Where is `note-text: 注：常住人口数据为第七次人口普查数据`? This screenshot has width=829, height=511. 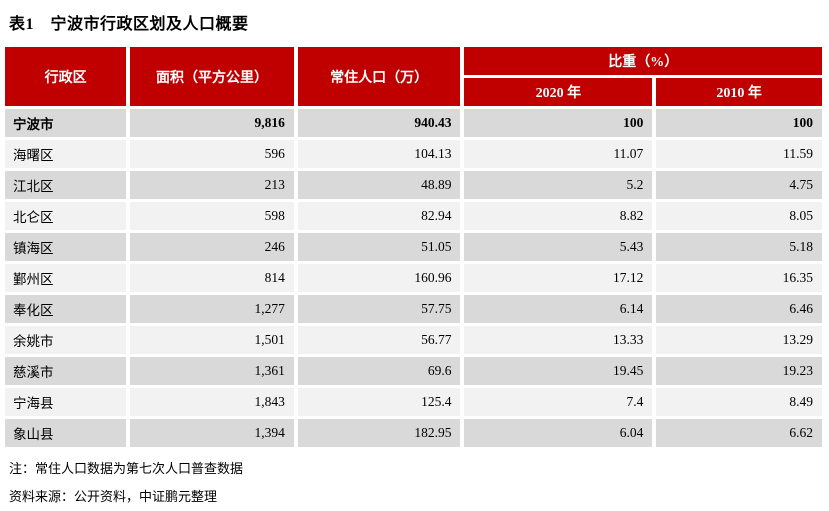 note-text: 注：常住人口数据为第七次人口普查数据 is located at coordinates (126, 468).